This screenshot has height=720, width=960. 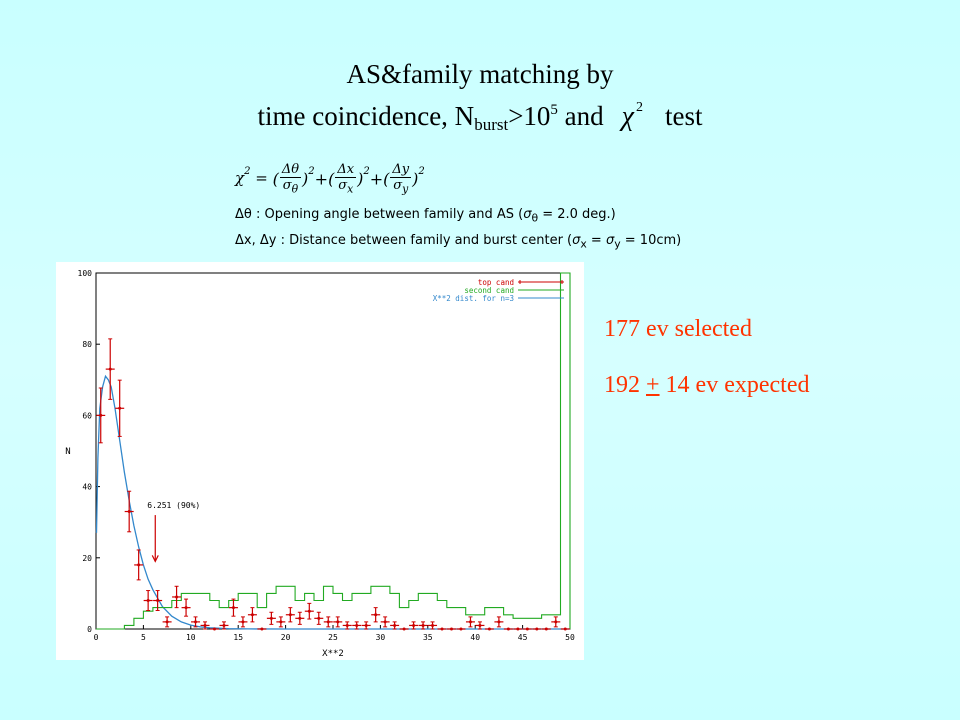 What do you see at coordinates (333, 654) in the screenshot?
I see `x-axis-label: X**2` at bounding box center [333, 654].